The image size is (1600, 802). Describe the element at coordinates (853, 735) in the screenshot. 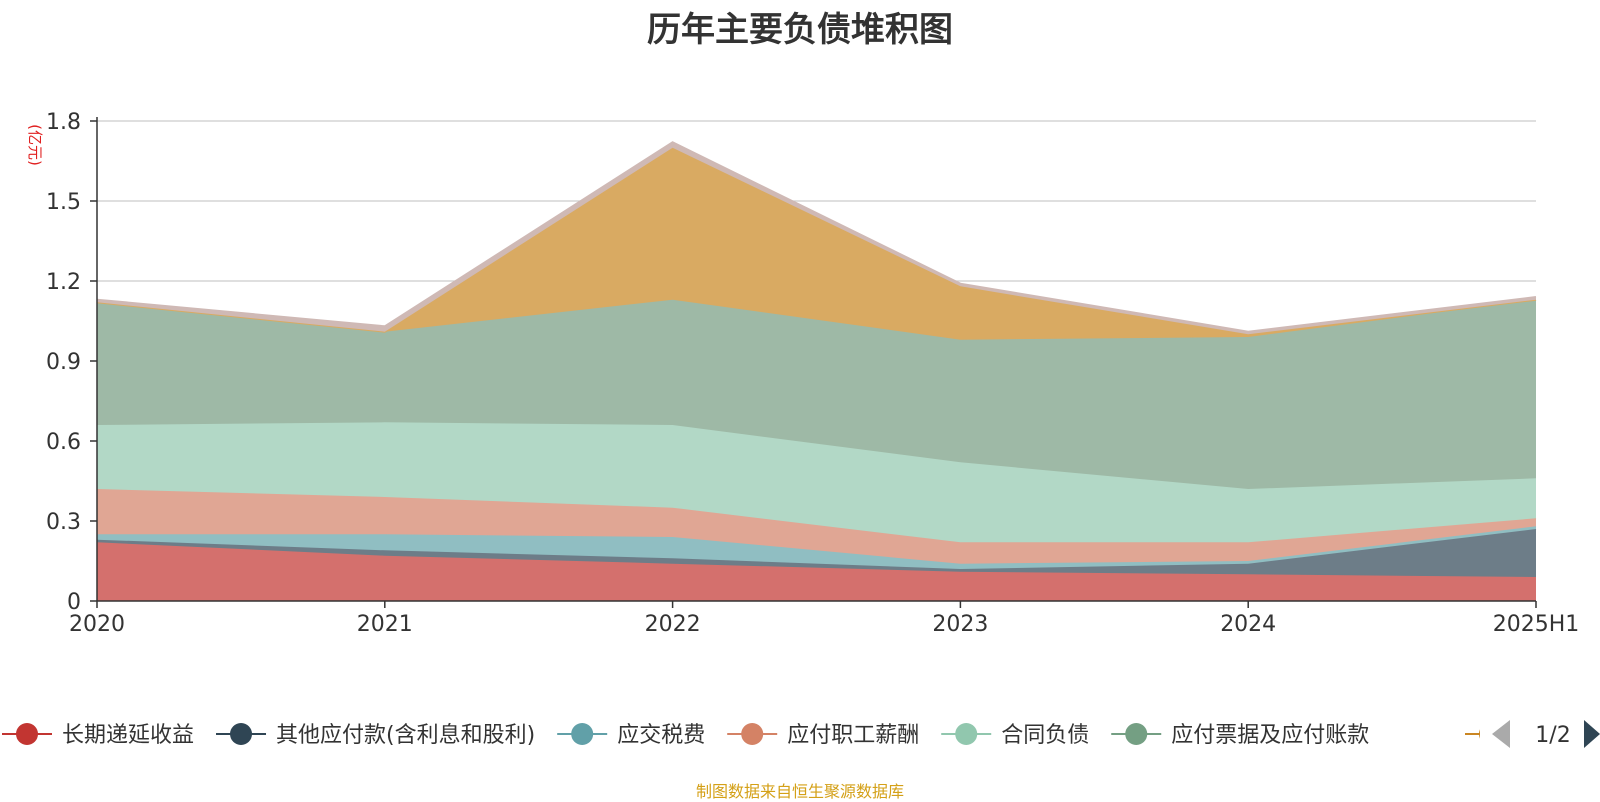

I see `legend-label-4: 应付职工薪酬` at that location.